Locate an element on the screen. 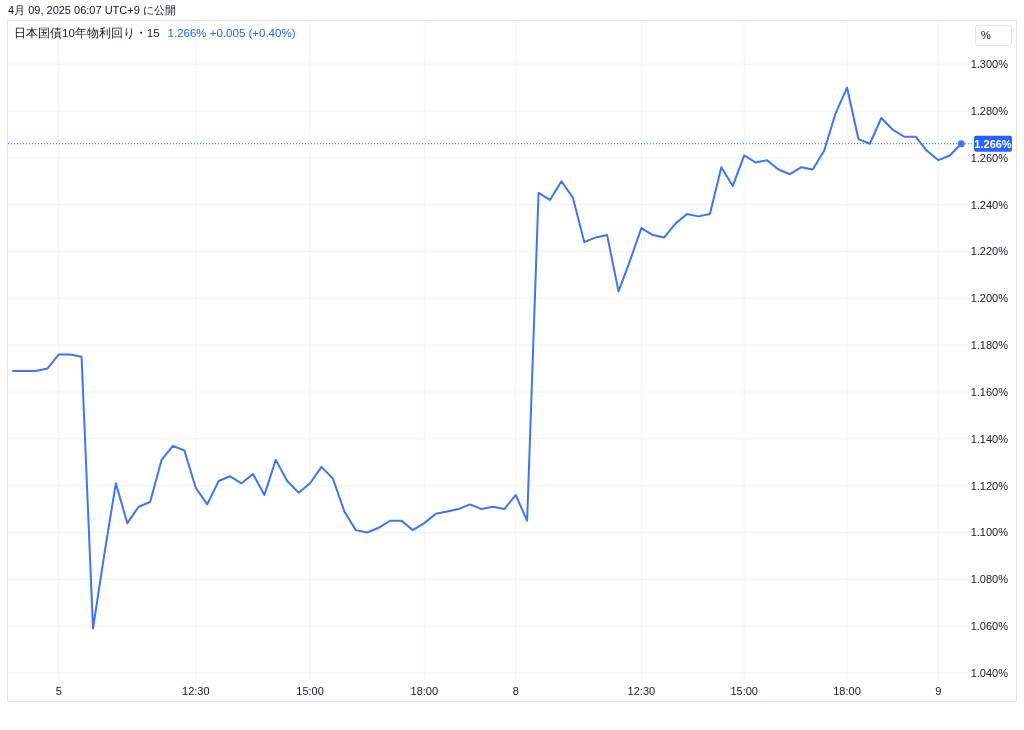  annotation: % is located at coordinates (993, 35).